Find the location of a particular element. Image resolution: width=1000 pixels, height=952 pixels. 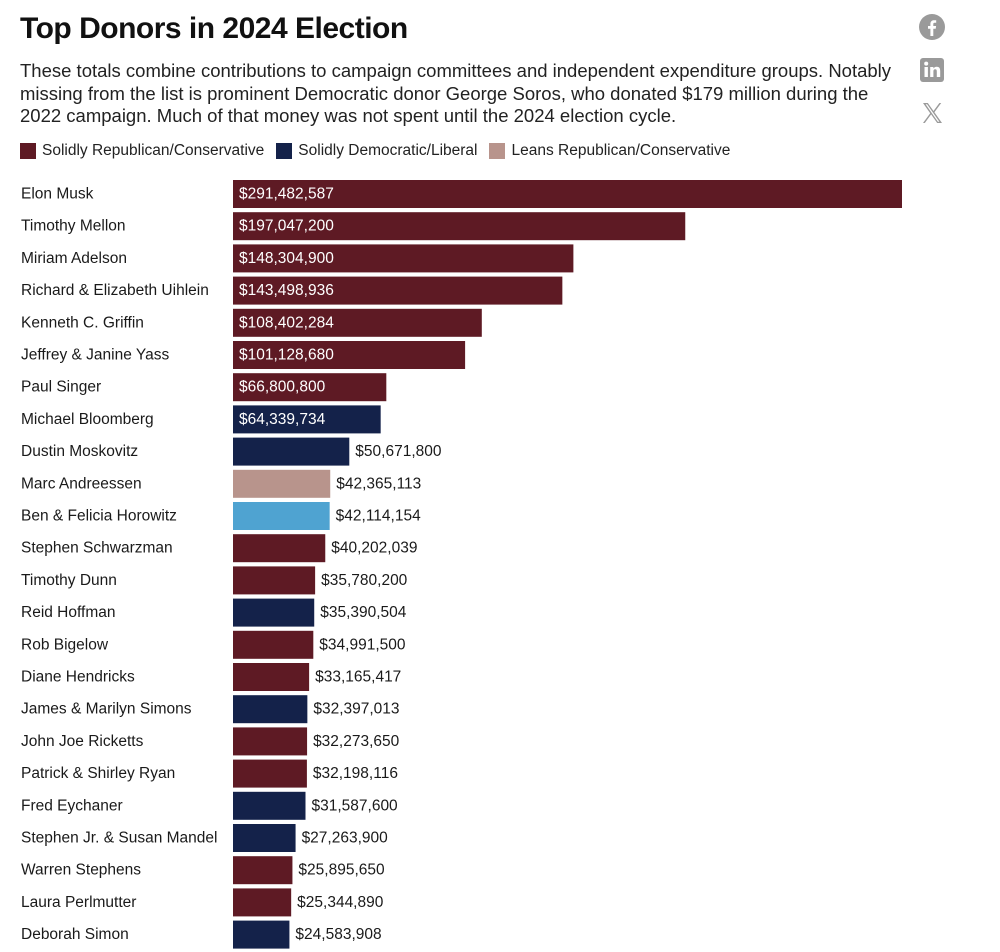

bar-row-timothy-mellon: Timothy Mellon $197,047,200 is located at coordinates (353, 226).